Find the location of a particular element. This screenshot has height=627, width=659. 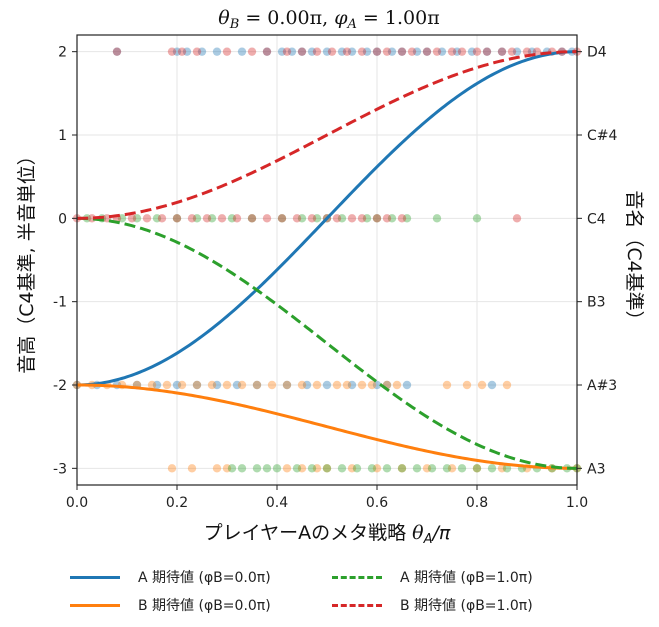

y-tick-label: 2 is located at coordinates (62, 53).